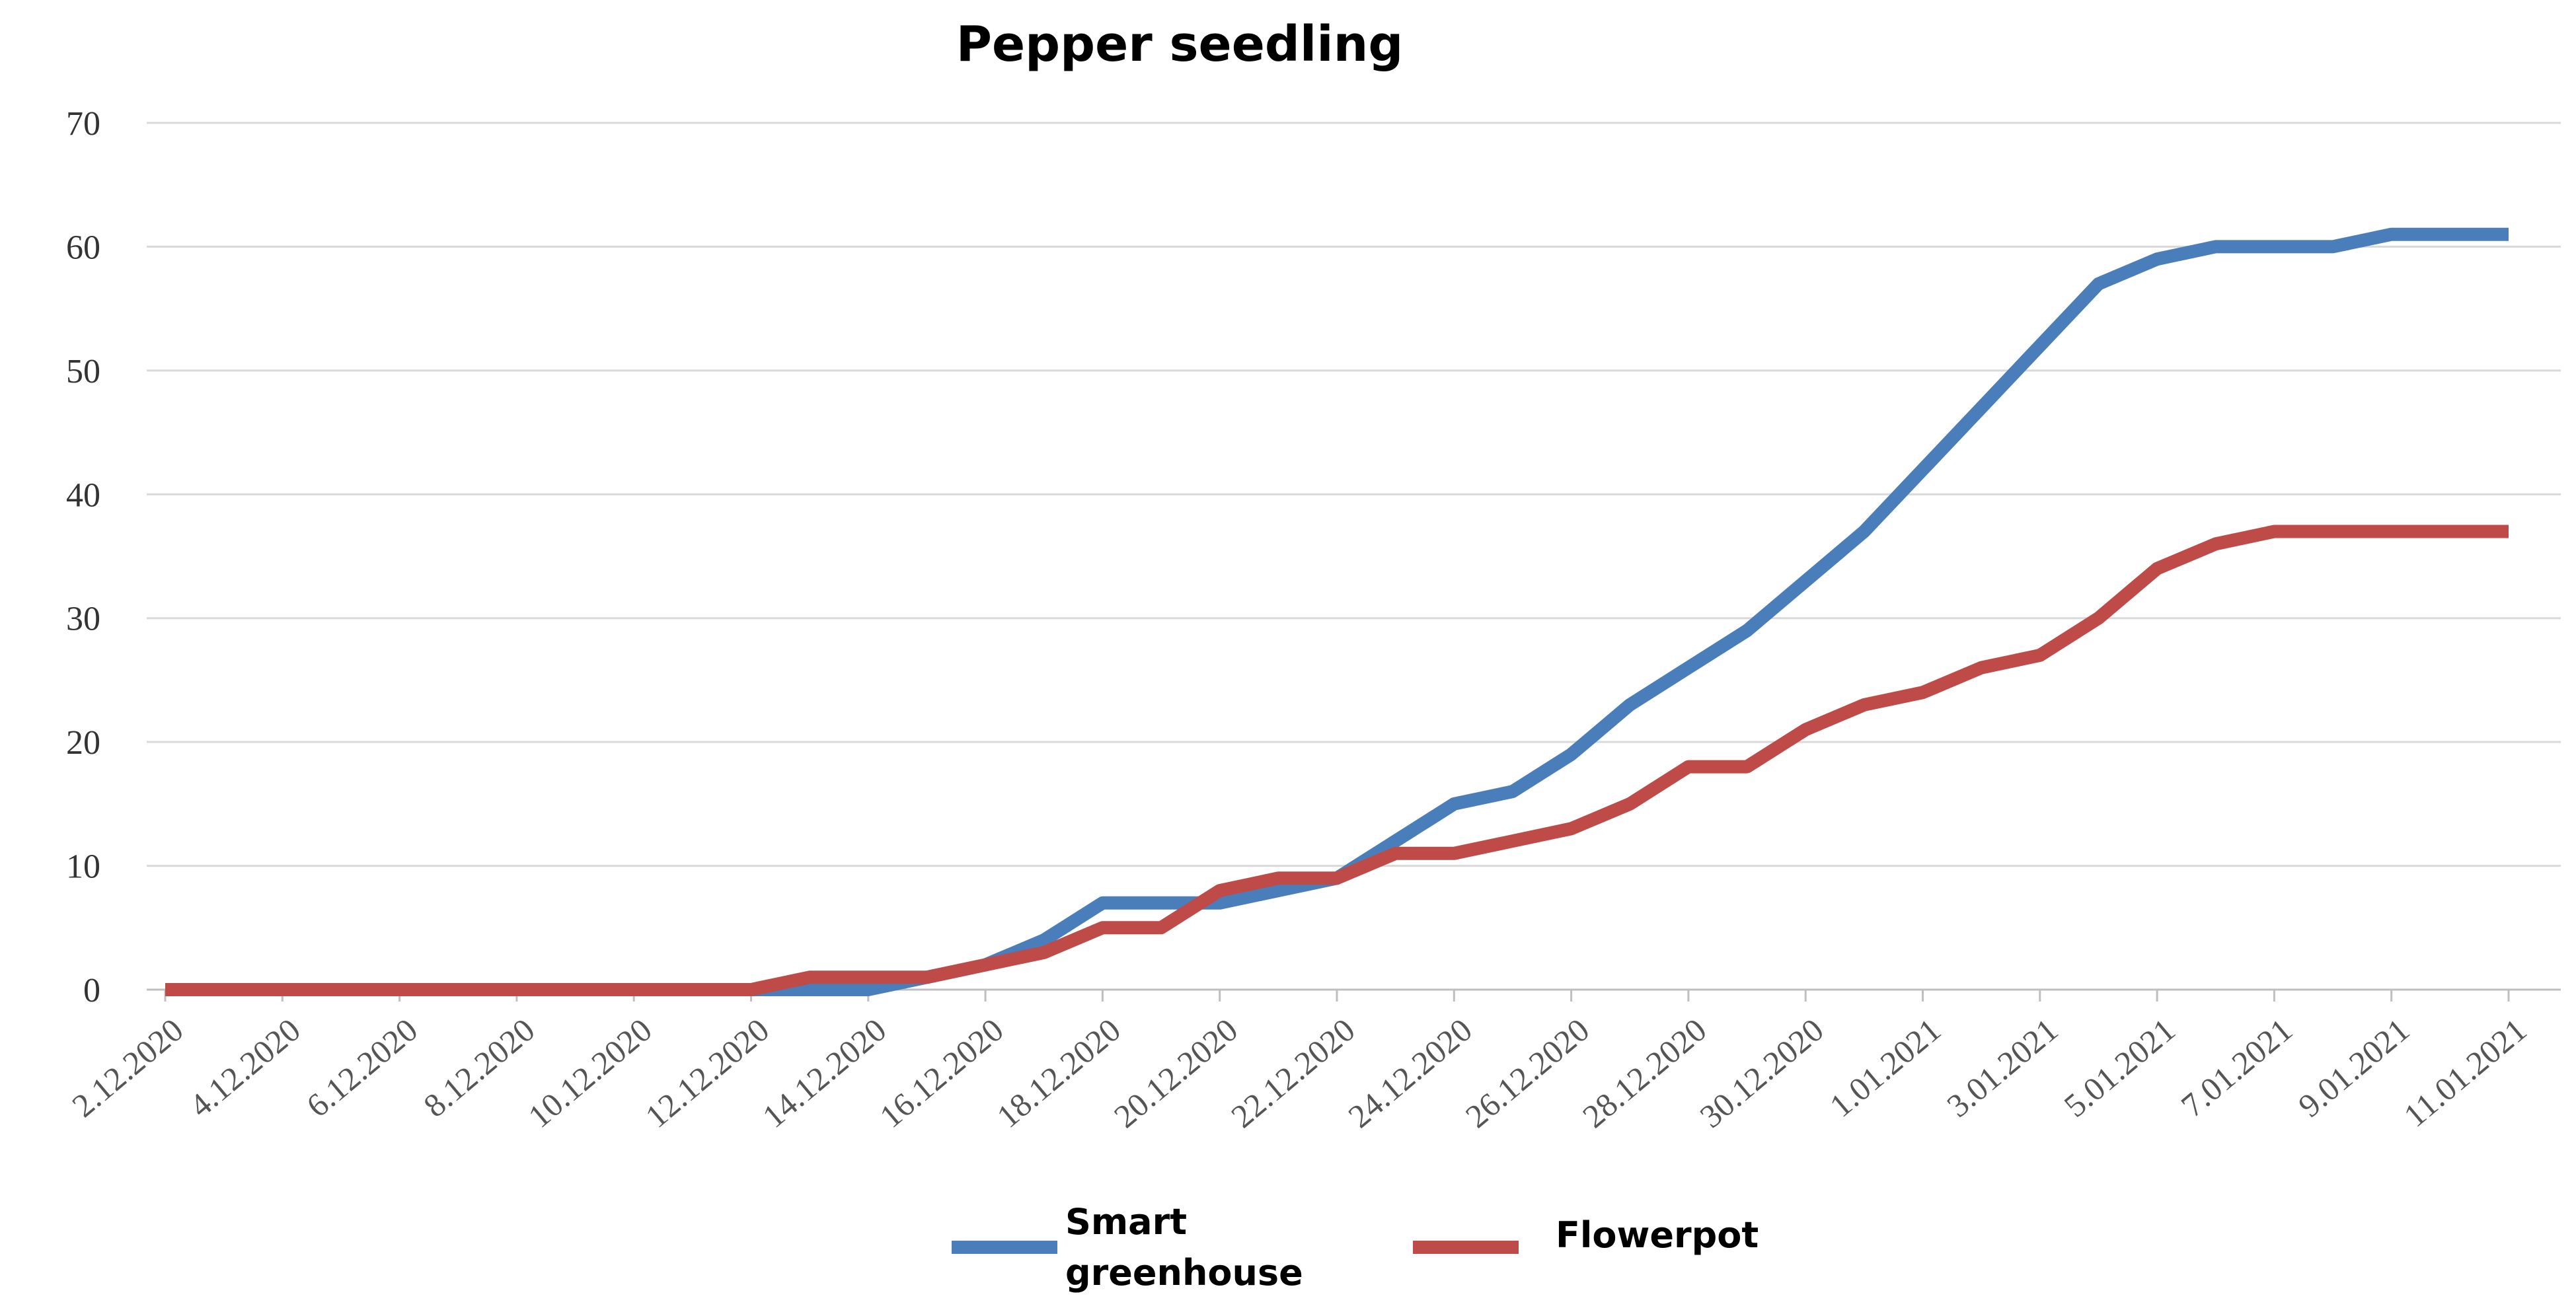  Describe the element at coordinates (362, 1067) in the screenshot. I see `x-tick-label-2: 6.12.2020` at that location.